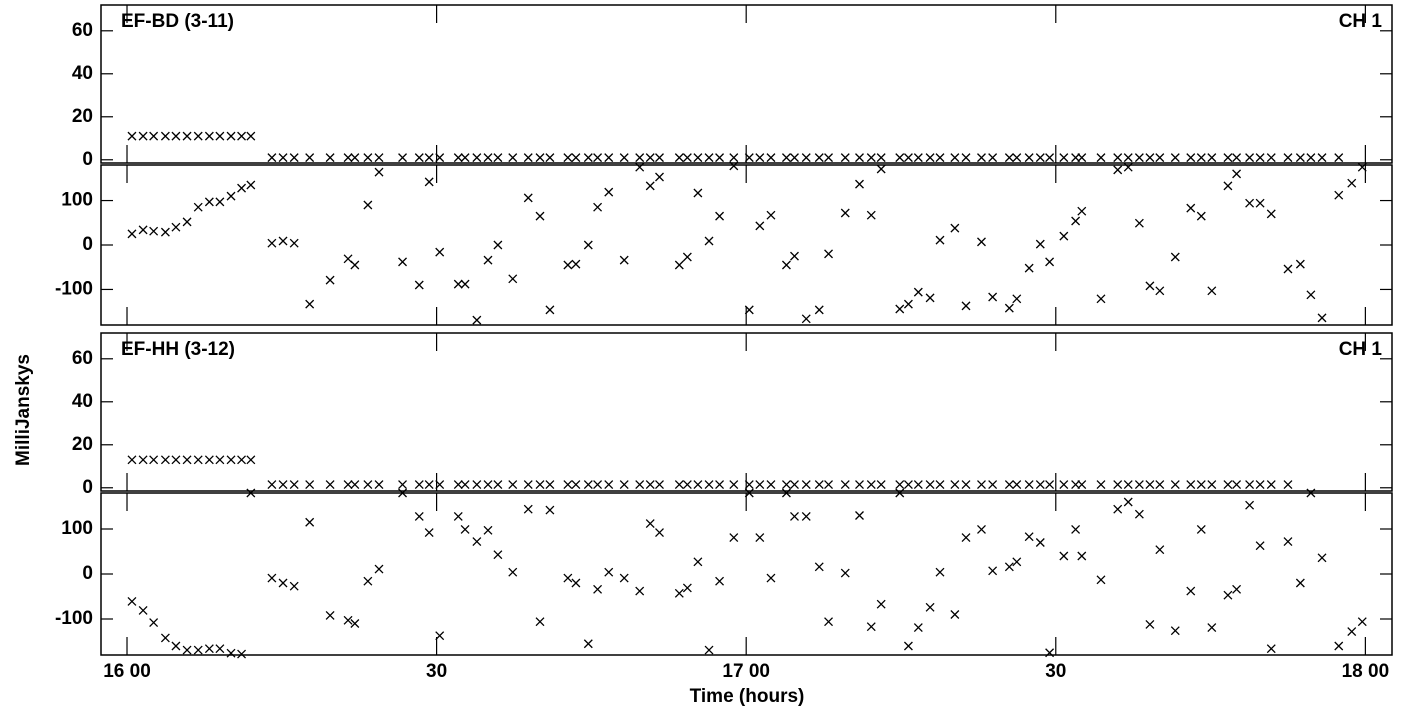  What do you see at coordinates (1366, 671) in the screenshot?
I see `x-tick-label: 18 00` at bounding box center [1366, 671].